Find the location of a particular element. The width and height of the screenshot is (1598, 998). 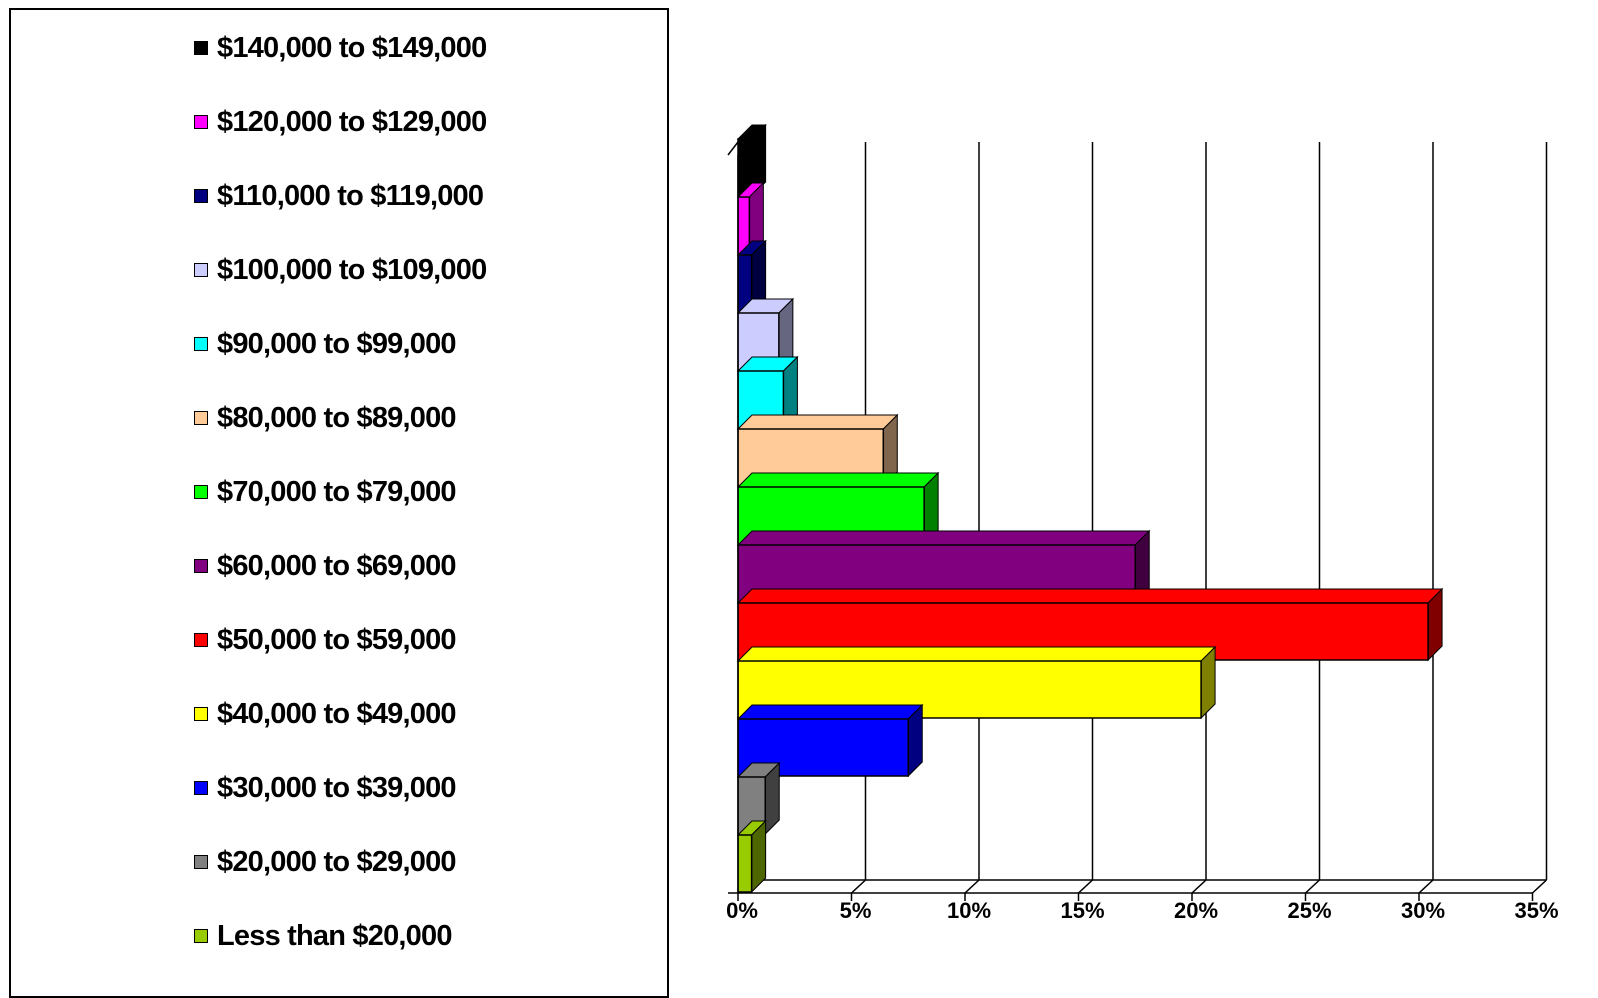

legend-item: $50,000 to $59,000 is located at coordinates (325, 639).